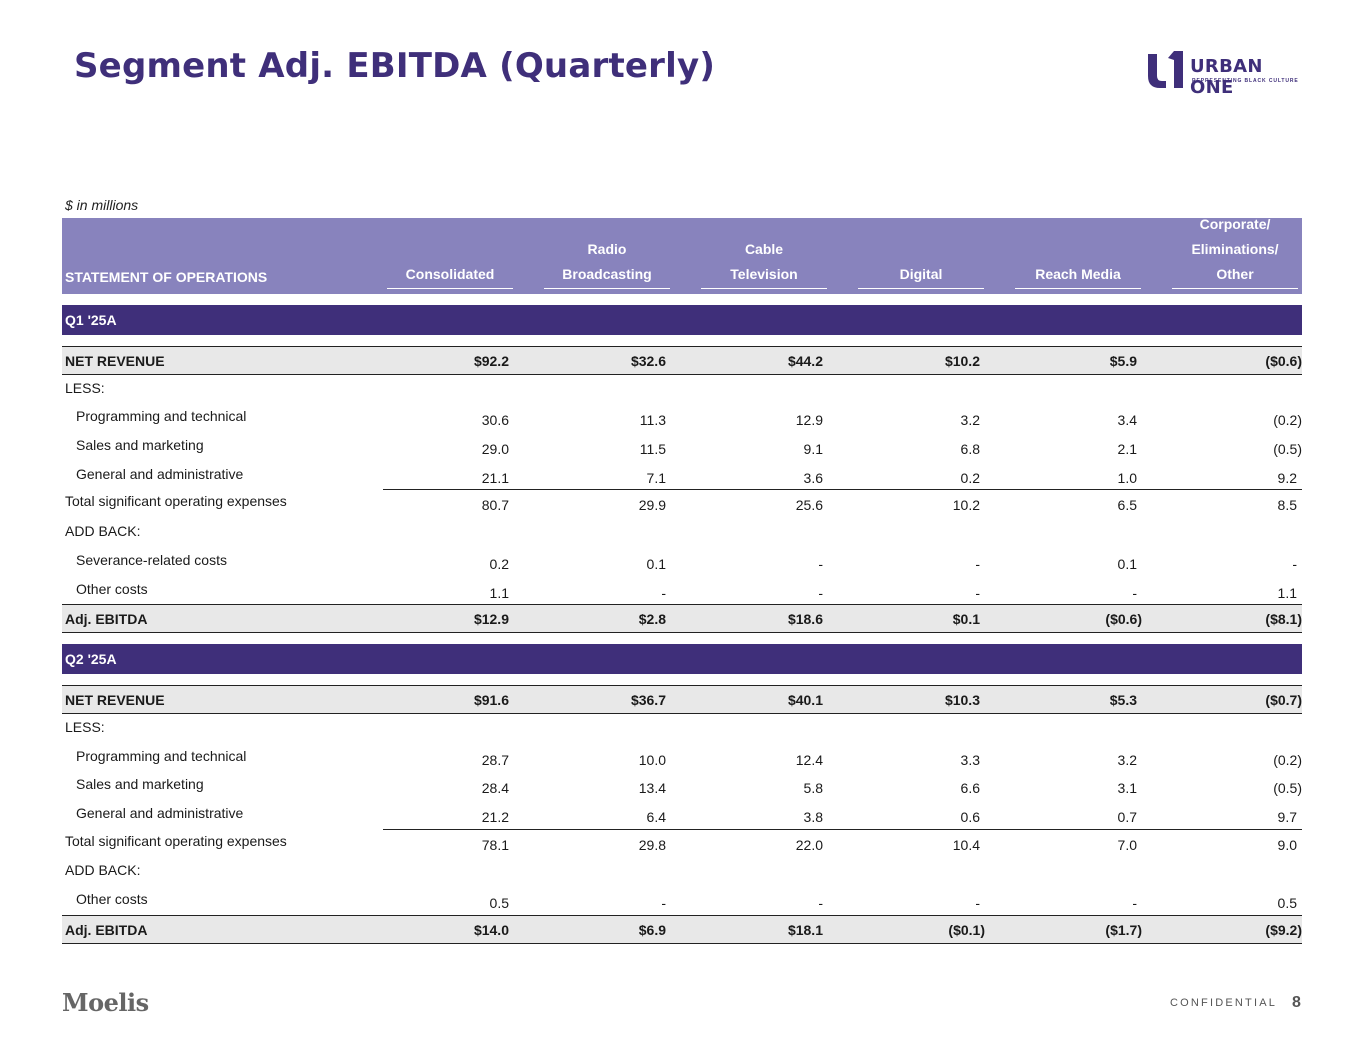  Describe the element at coordinates (607, 249) in the screenshot. I see `column-header-line: Radio` at that location.